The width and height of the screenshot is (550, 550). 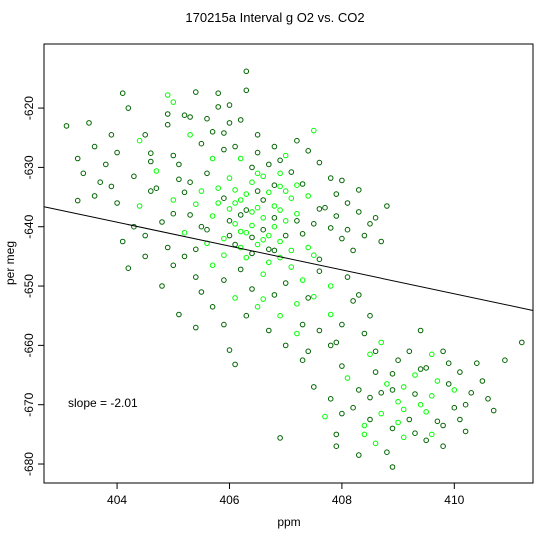 I want to click on y-axis-label: per meg, so click(x=10, y=263).